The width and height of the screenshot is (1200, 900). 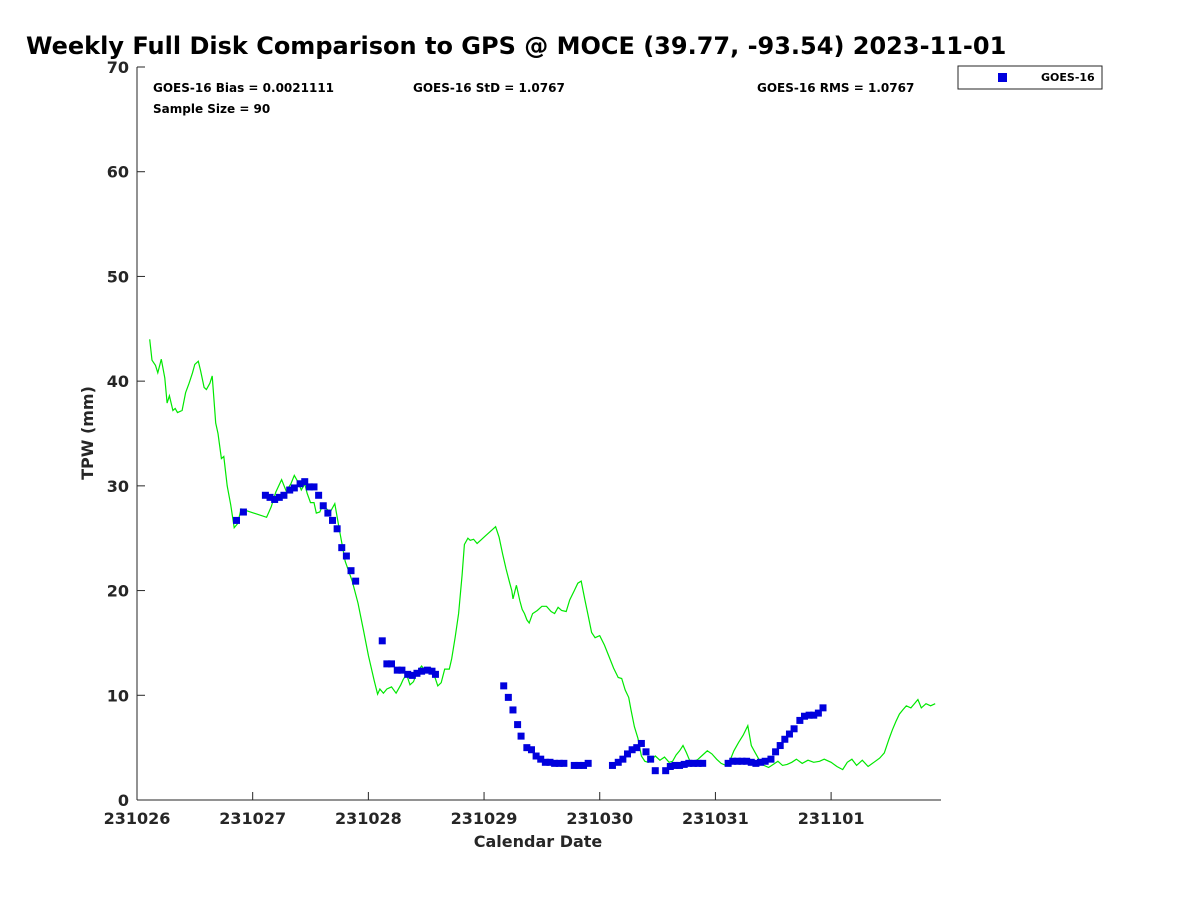 I want to click on x-tick-label: 231030, so click(x=599, y=818).